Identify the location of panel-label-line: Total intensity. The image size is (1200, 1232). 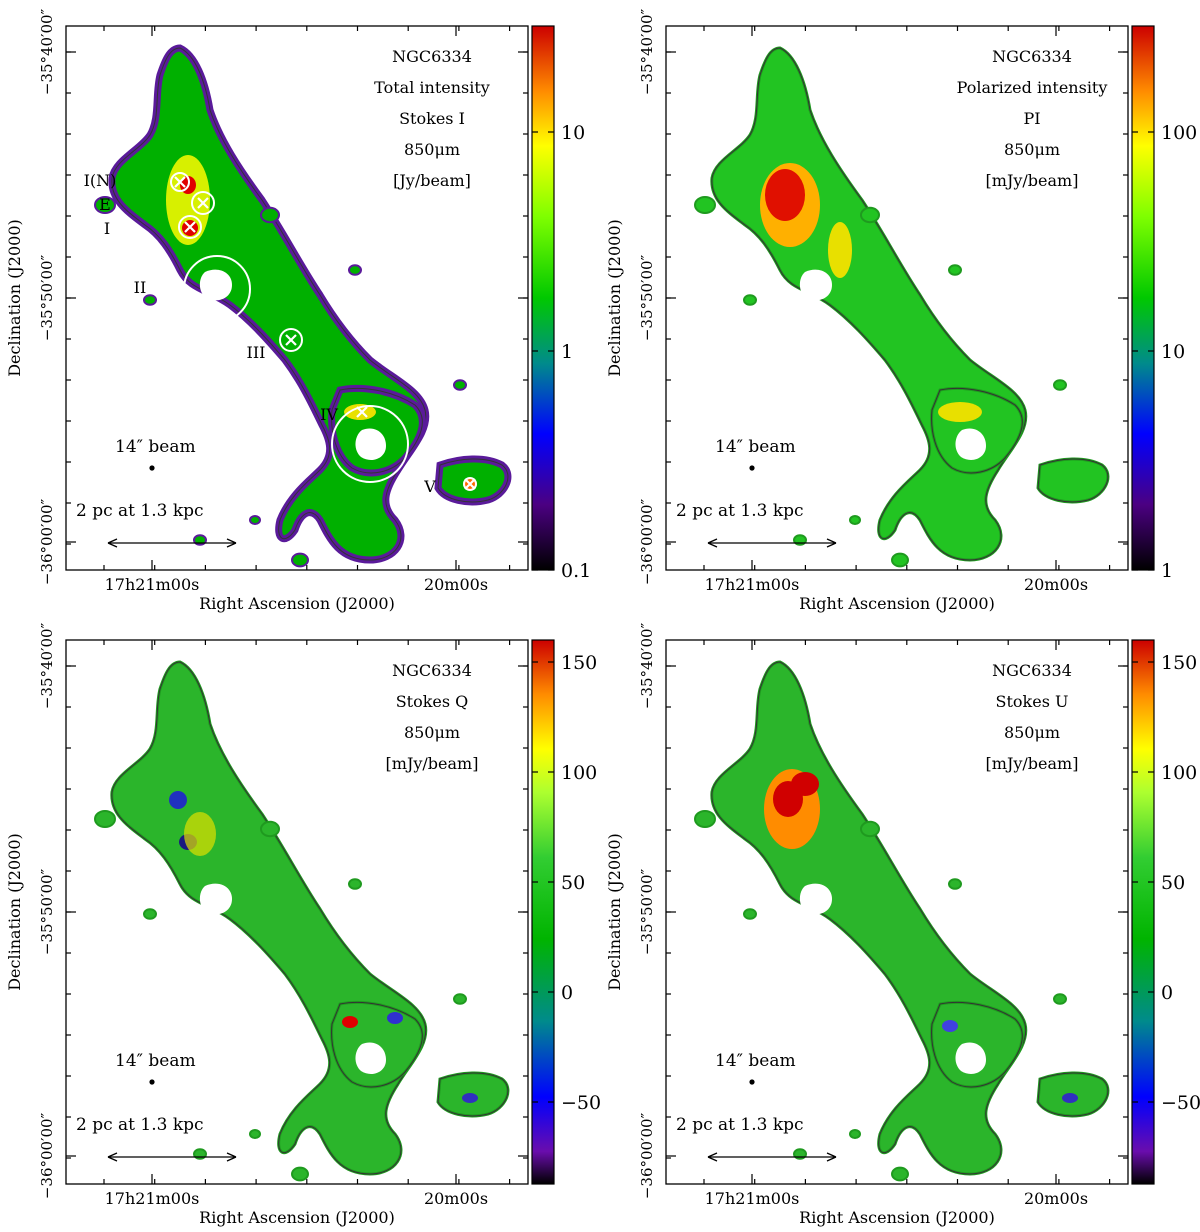
(432, 87).